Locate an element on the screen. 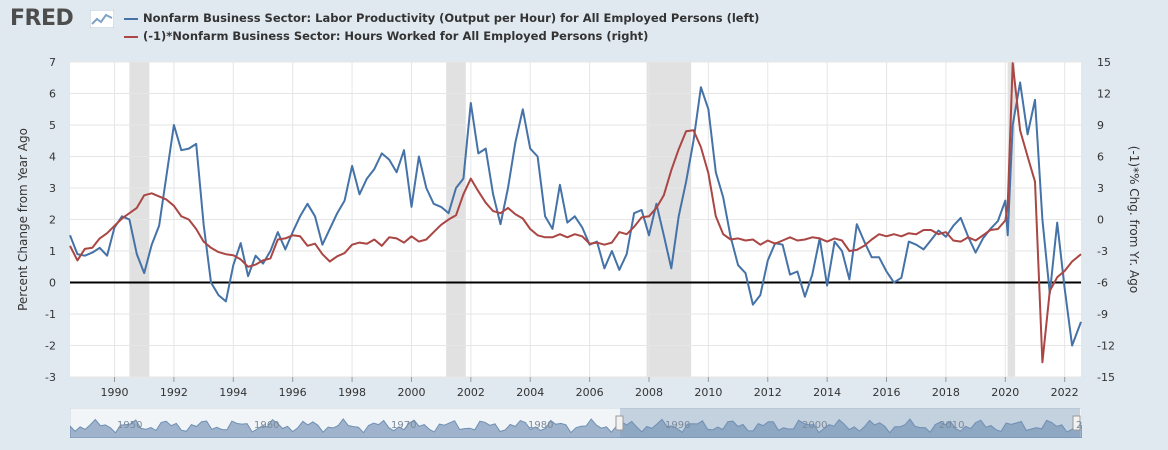  navigator-series-area is located at coordinates (576, 428).